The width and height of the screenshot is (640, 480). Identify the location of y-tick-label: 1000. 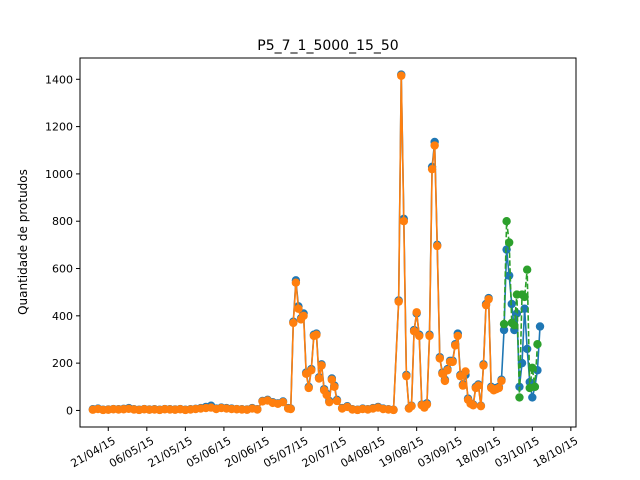
(59, 174).